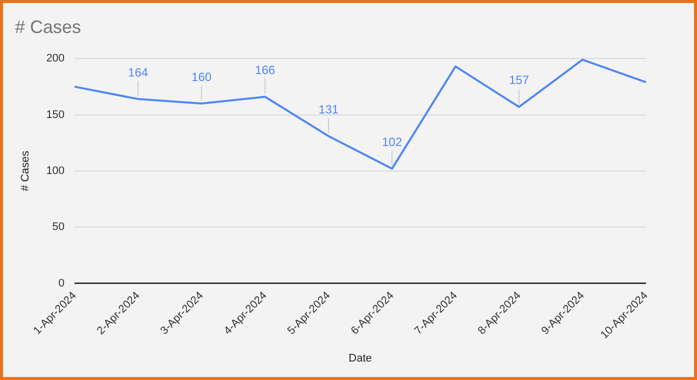 The width and height of the screenshot is (697, 380). I want to click on data-label: 164, so click(138, 72).